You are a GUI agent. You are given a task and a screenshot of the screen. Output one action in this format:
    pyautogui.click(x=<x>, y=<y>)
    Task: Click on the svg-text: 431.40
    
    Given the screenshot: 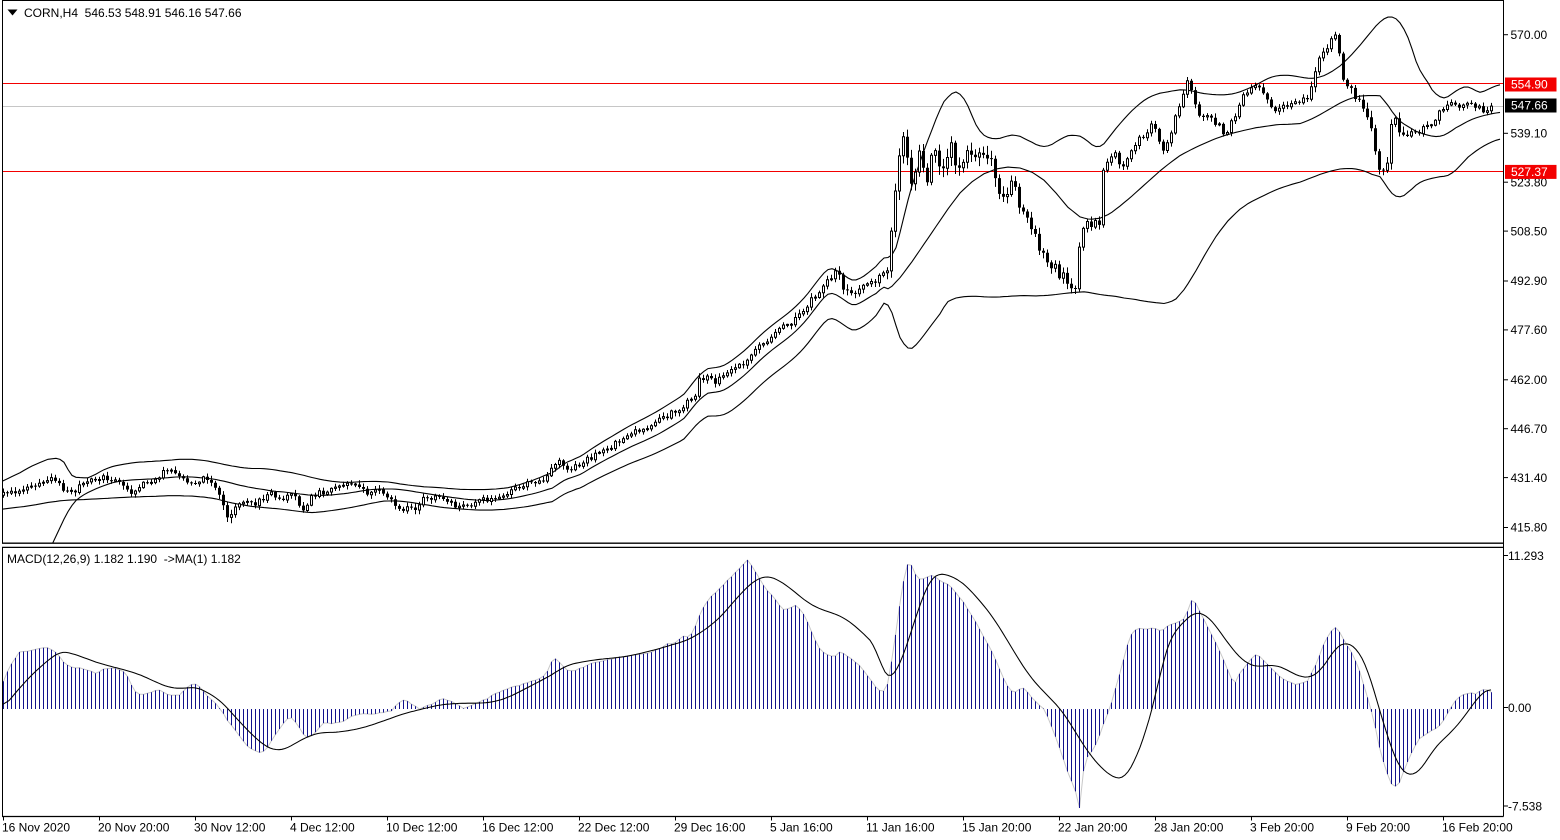 What is the action you would take?
    pyautogui.click(x=1529, y=478)
    